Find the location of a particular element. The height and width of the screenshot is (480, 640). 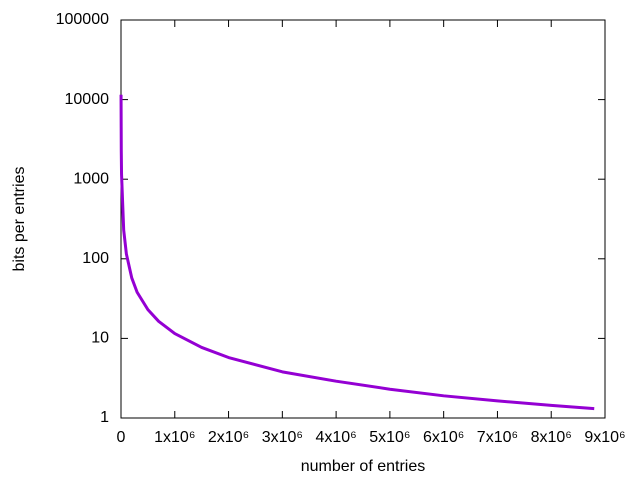

x-tick-label: 9x10⁶ is located at coordinates (604, 437).